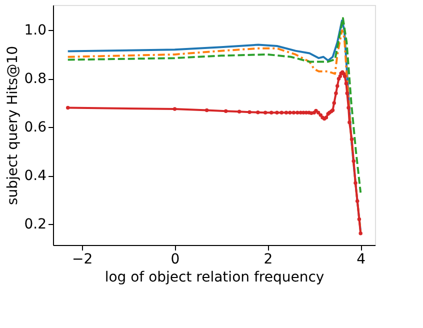  What do you see at coordinates (35, 224) in the screenshot?
I see `y-tick-label: 0.2` at bounding box center [35, 224].